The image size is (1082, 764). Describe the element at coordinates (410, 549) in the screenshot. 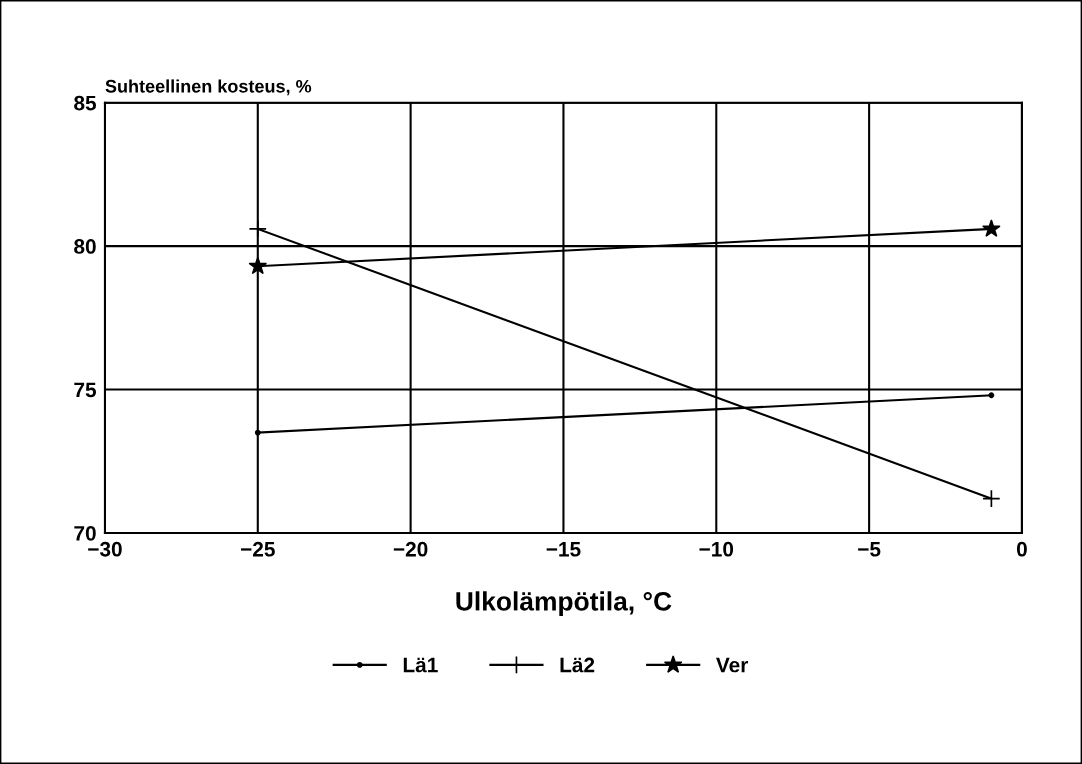

I see `x-tick-label: −20` at that location.